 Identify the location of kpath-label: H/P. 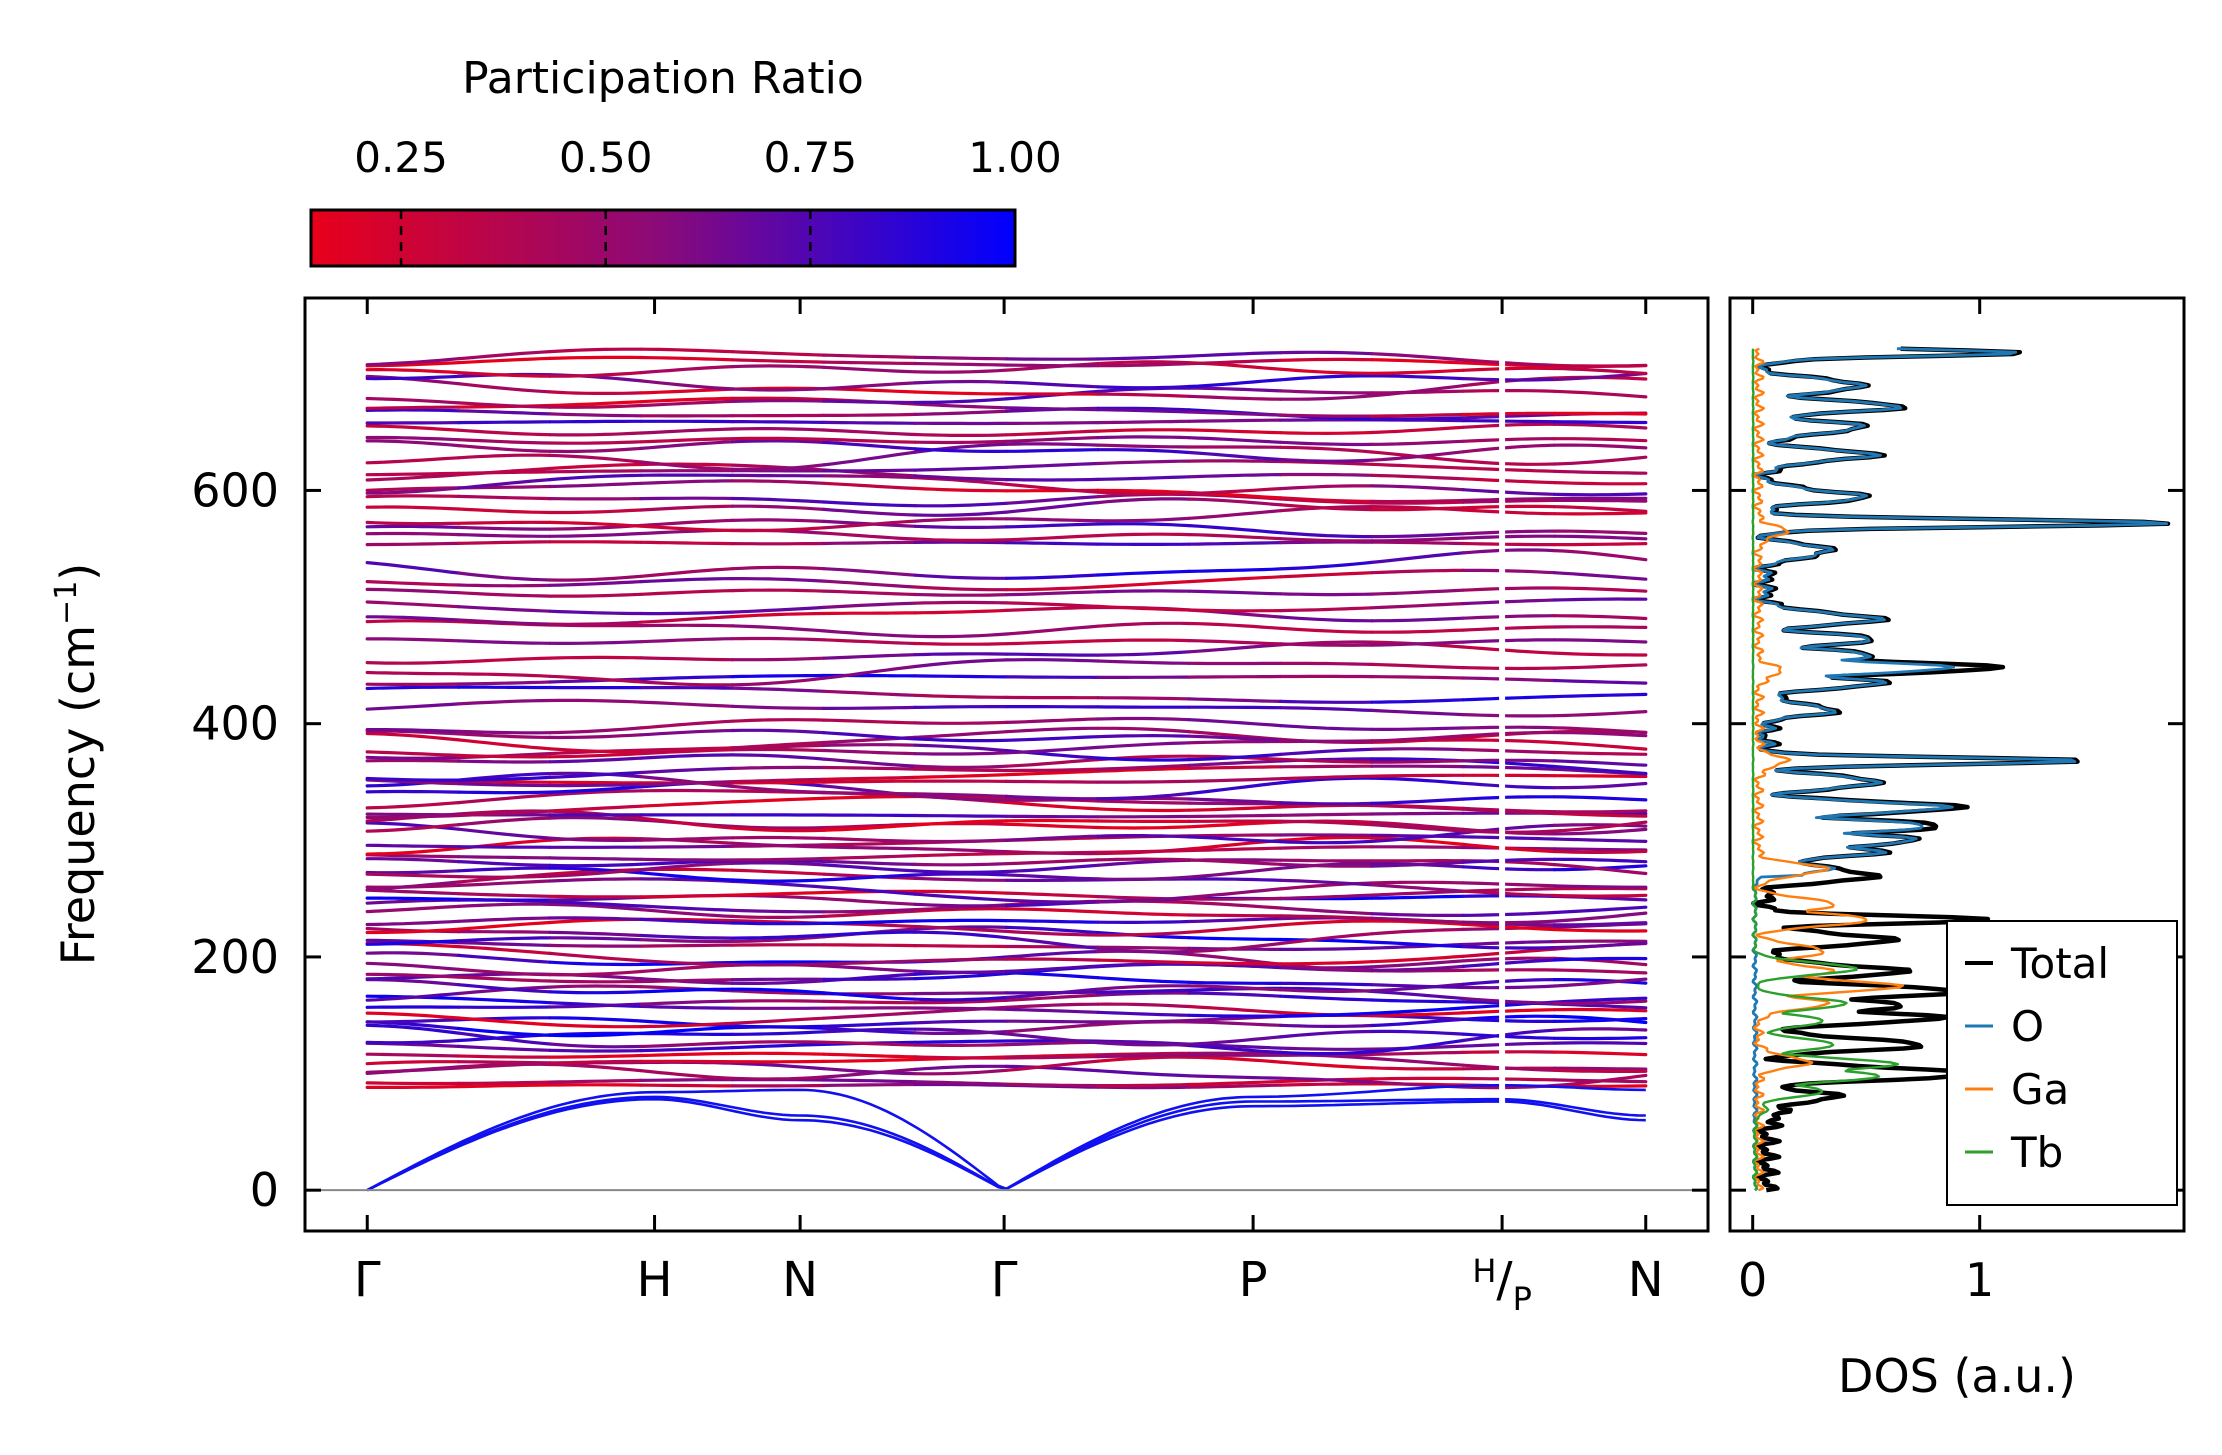
(1502, 1285).